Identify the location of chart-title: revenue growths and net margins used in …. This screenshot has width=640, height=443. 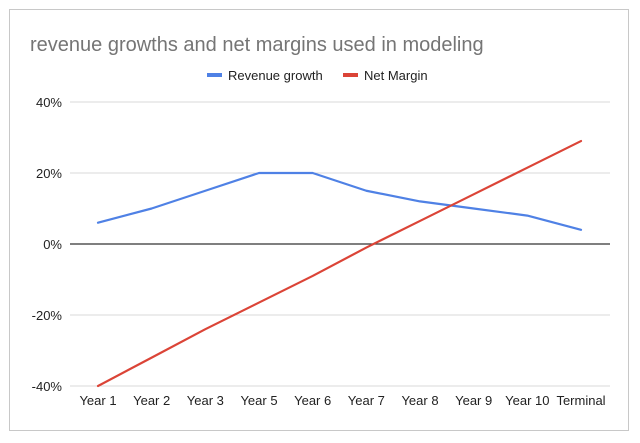
(257, 45).